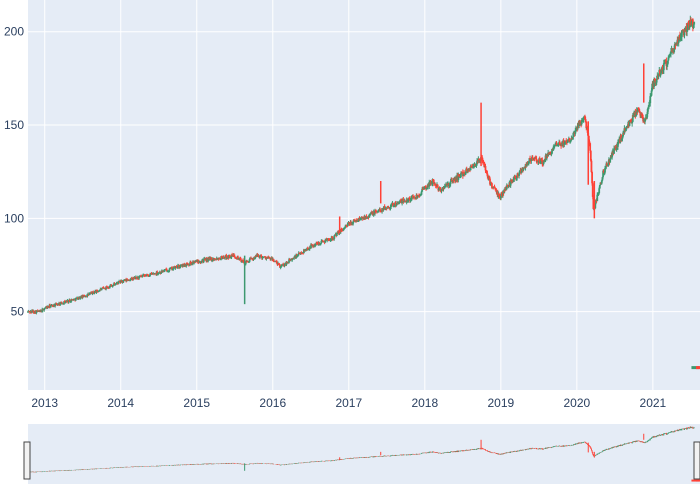 The height and width of the screenshot is (500, 700). What do you see at coordinates (27, 460) in the screenshot?
I see `rangeslider-left-handle` at bounding box center [27, 460].